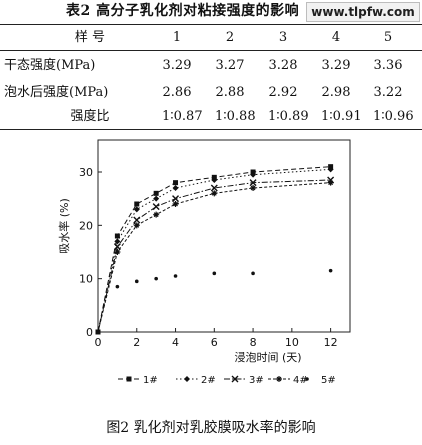 Image resolution: width=422 pixels, height=445 pixels. Describe the element at coordinates (283, 37) in the screenshot. I see `table-header-col: 3` at that location.